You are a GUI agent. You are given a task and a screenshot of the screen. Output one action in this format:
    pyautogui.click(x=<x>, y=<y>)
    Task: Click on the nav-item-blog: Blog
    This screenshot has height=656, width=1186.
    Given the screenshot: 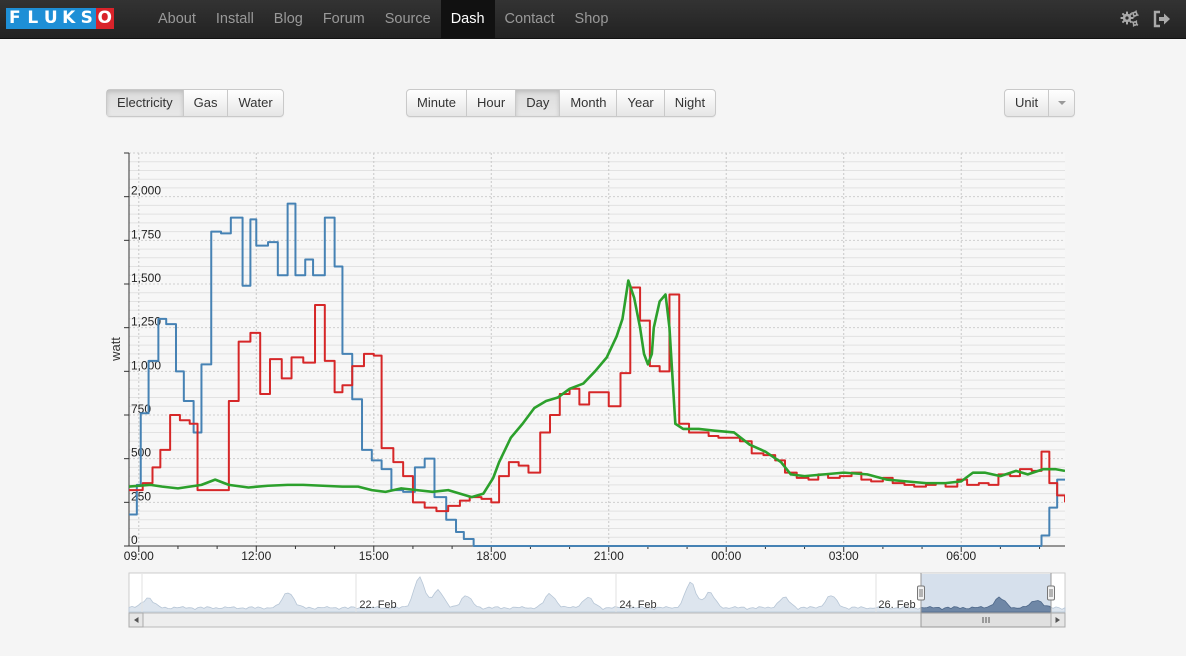 What is the action you would take?
    pyautogui.click(x=288, y=19)
    